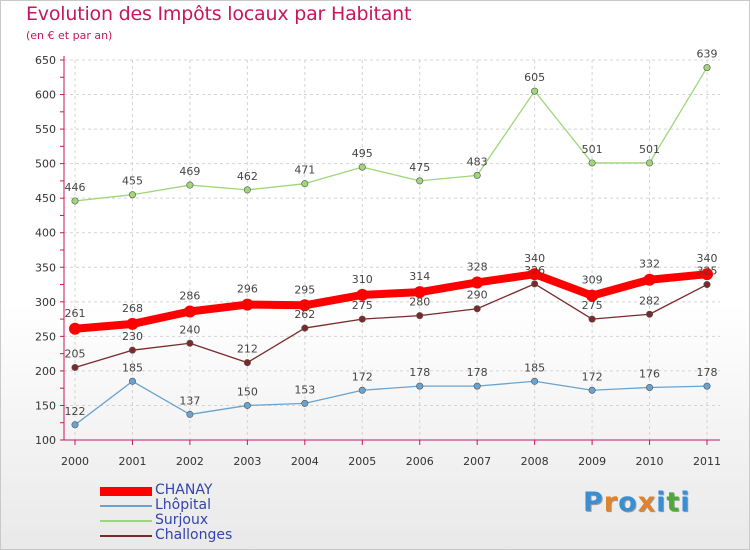 The width and height of the screenshot is (750, 550). Describe the element at coordinates (391, 301) in the screenshot. I see `series-line-chanay` at that location.